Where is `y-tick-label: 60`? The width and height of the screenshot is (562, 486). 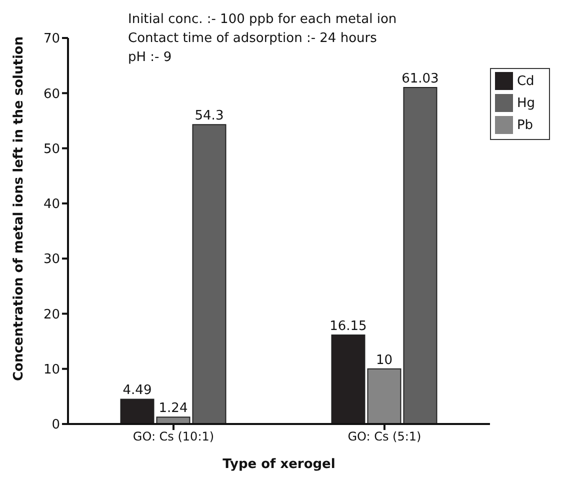 y-tick-label: 60 is located at coordinates (51, 94).